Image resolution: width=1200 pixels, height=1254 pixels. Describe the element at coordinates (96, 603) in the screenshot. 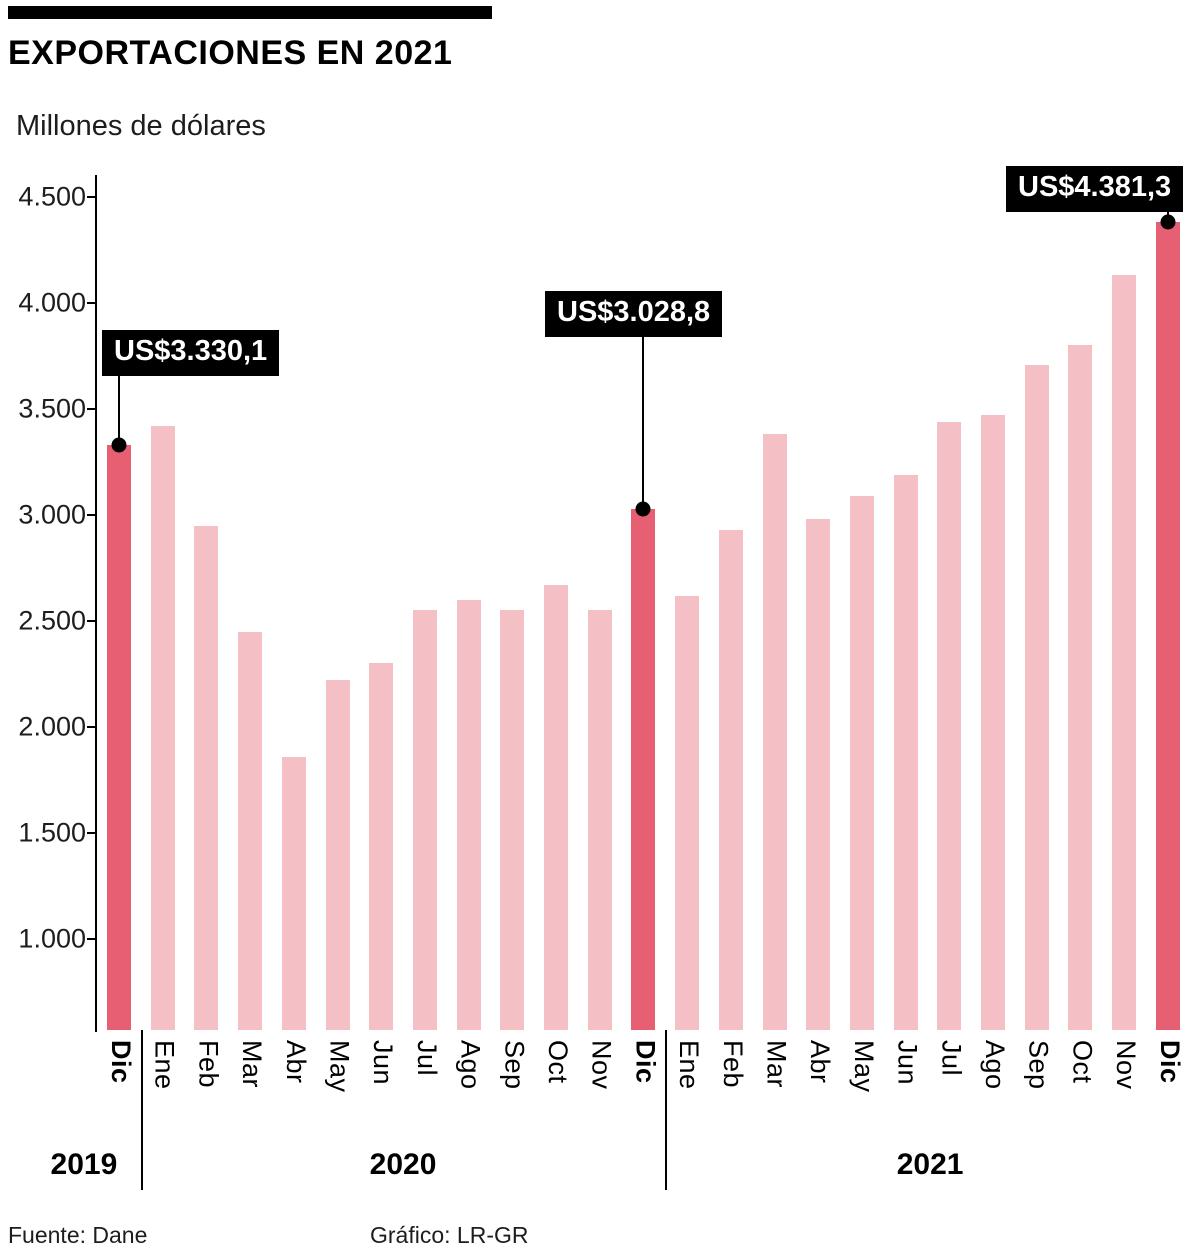

I see `y-axis-line` at that location.